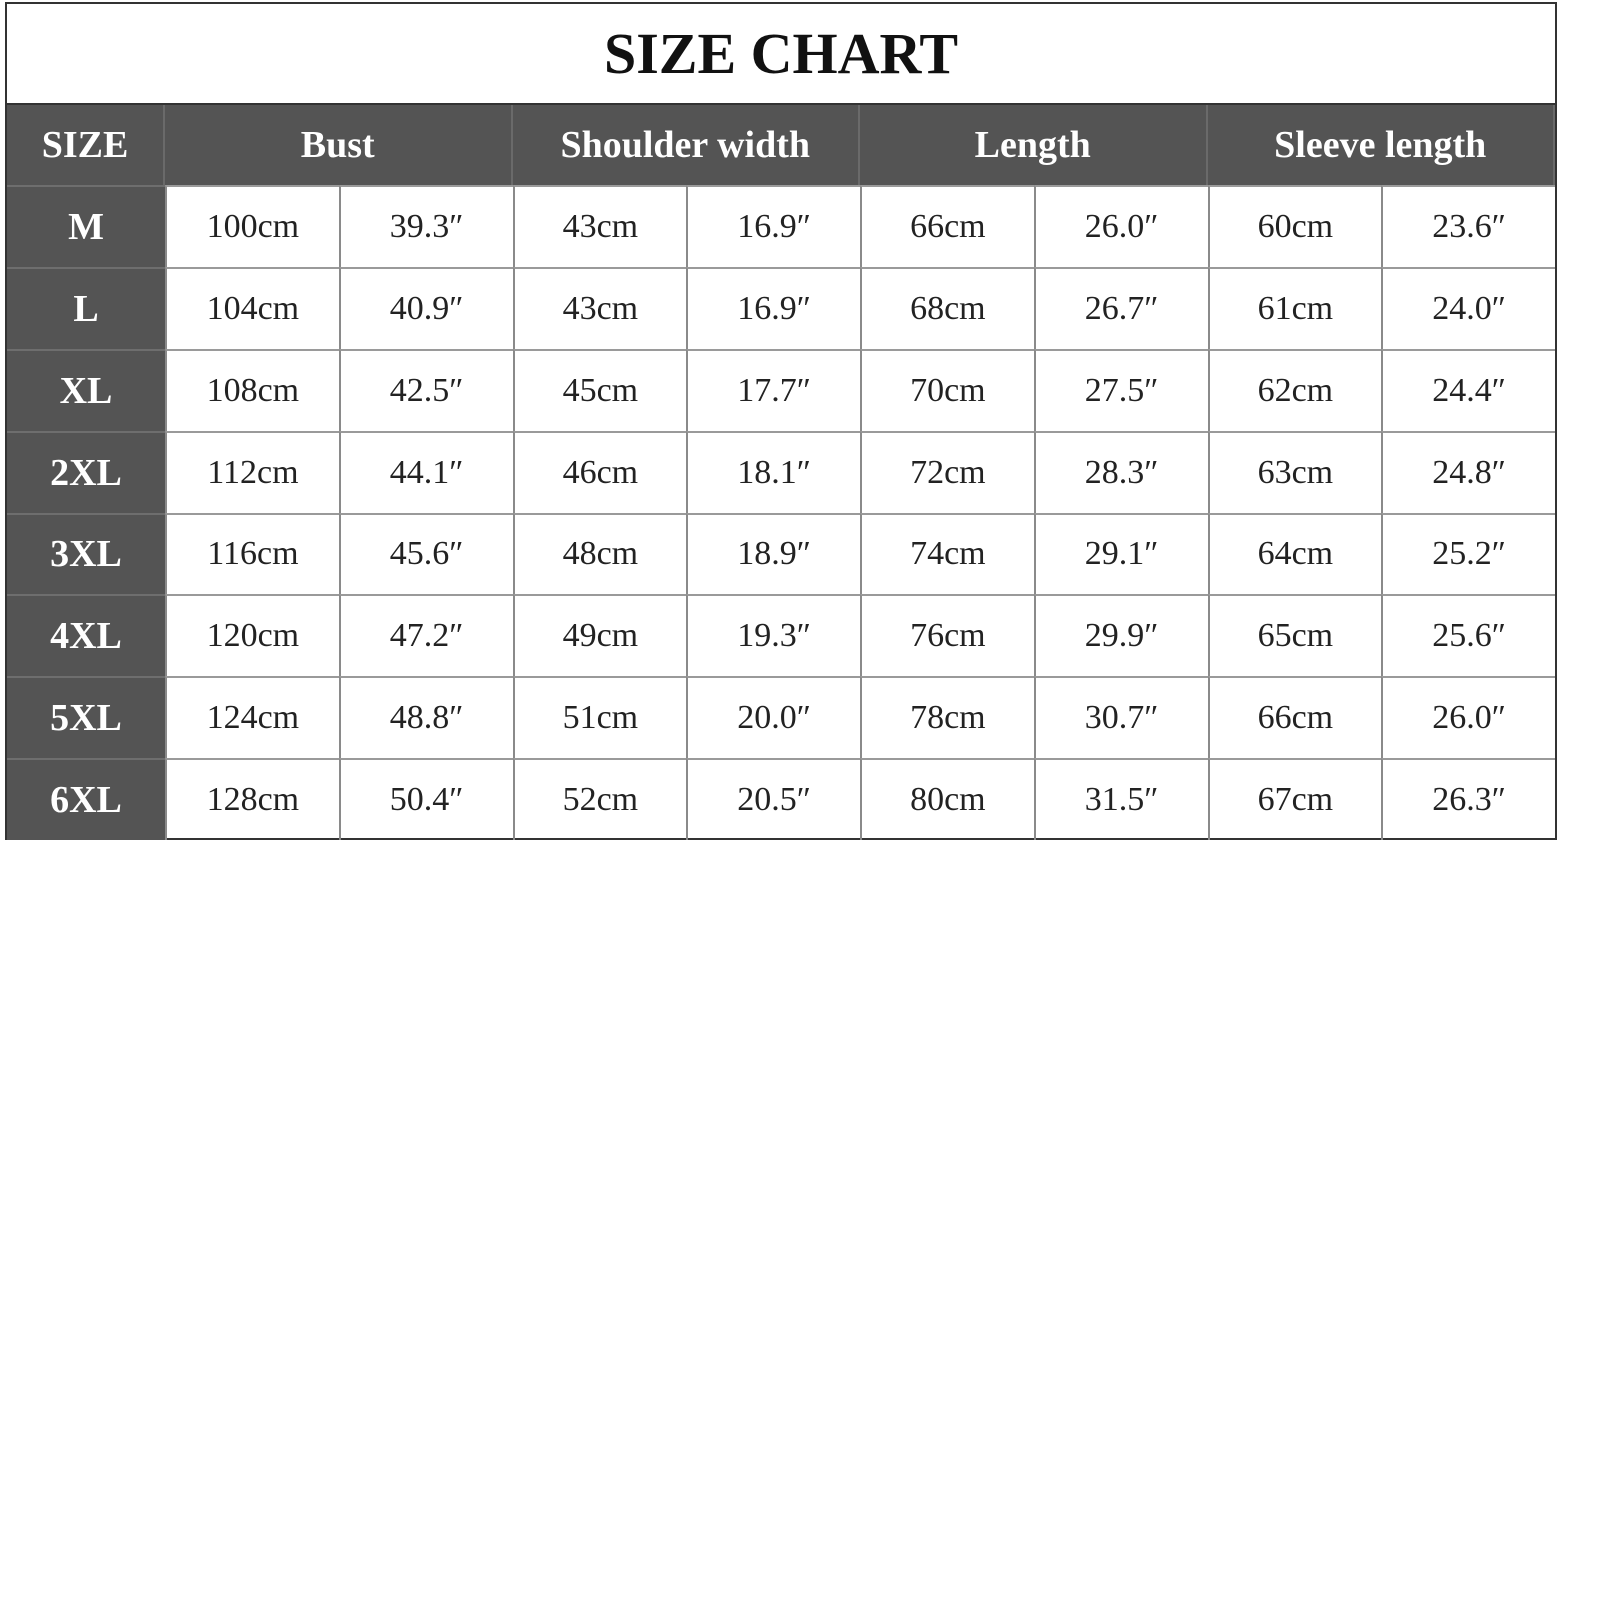  I want to click on table-cell: 62cm, so click(1294, 389).